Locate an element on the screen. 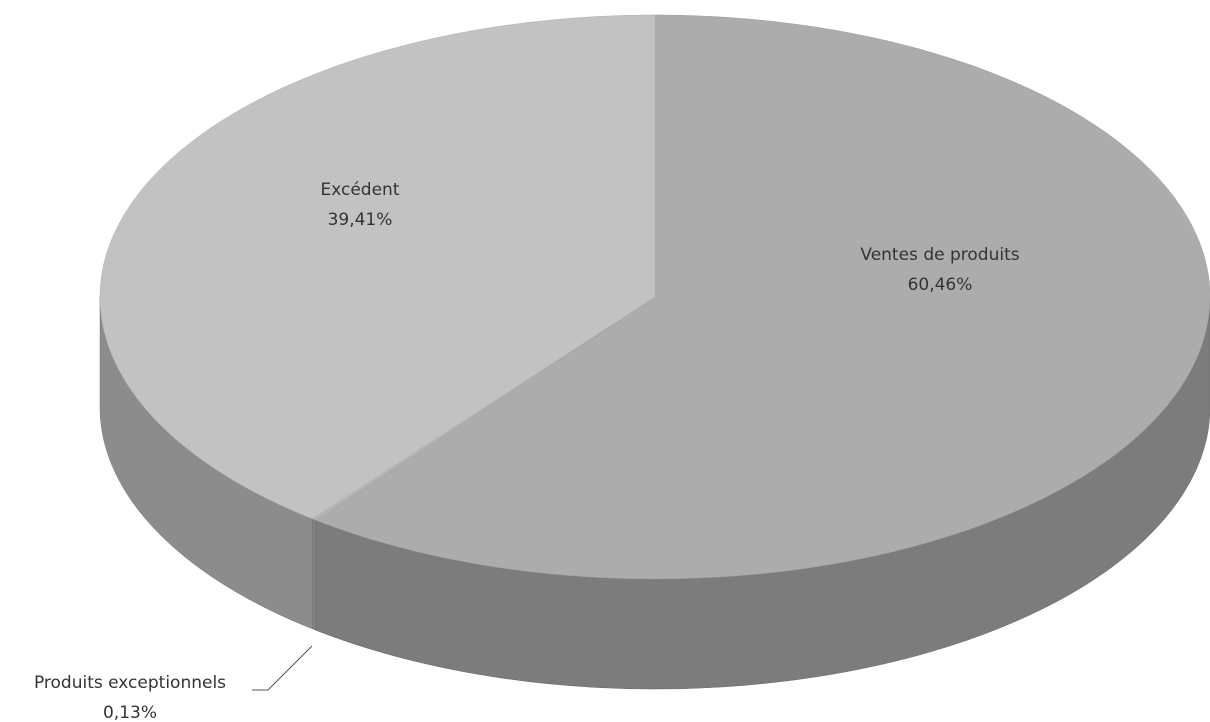  leader-line is located at coordinates (282, 668).